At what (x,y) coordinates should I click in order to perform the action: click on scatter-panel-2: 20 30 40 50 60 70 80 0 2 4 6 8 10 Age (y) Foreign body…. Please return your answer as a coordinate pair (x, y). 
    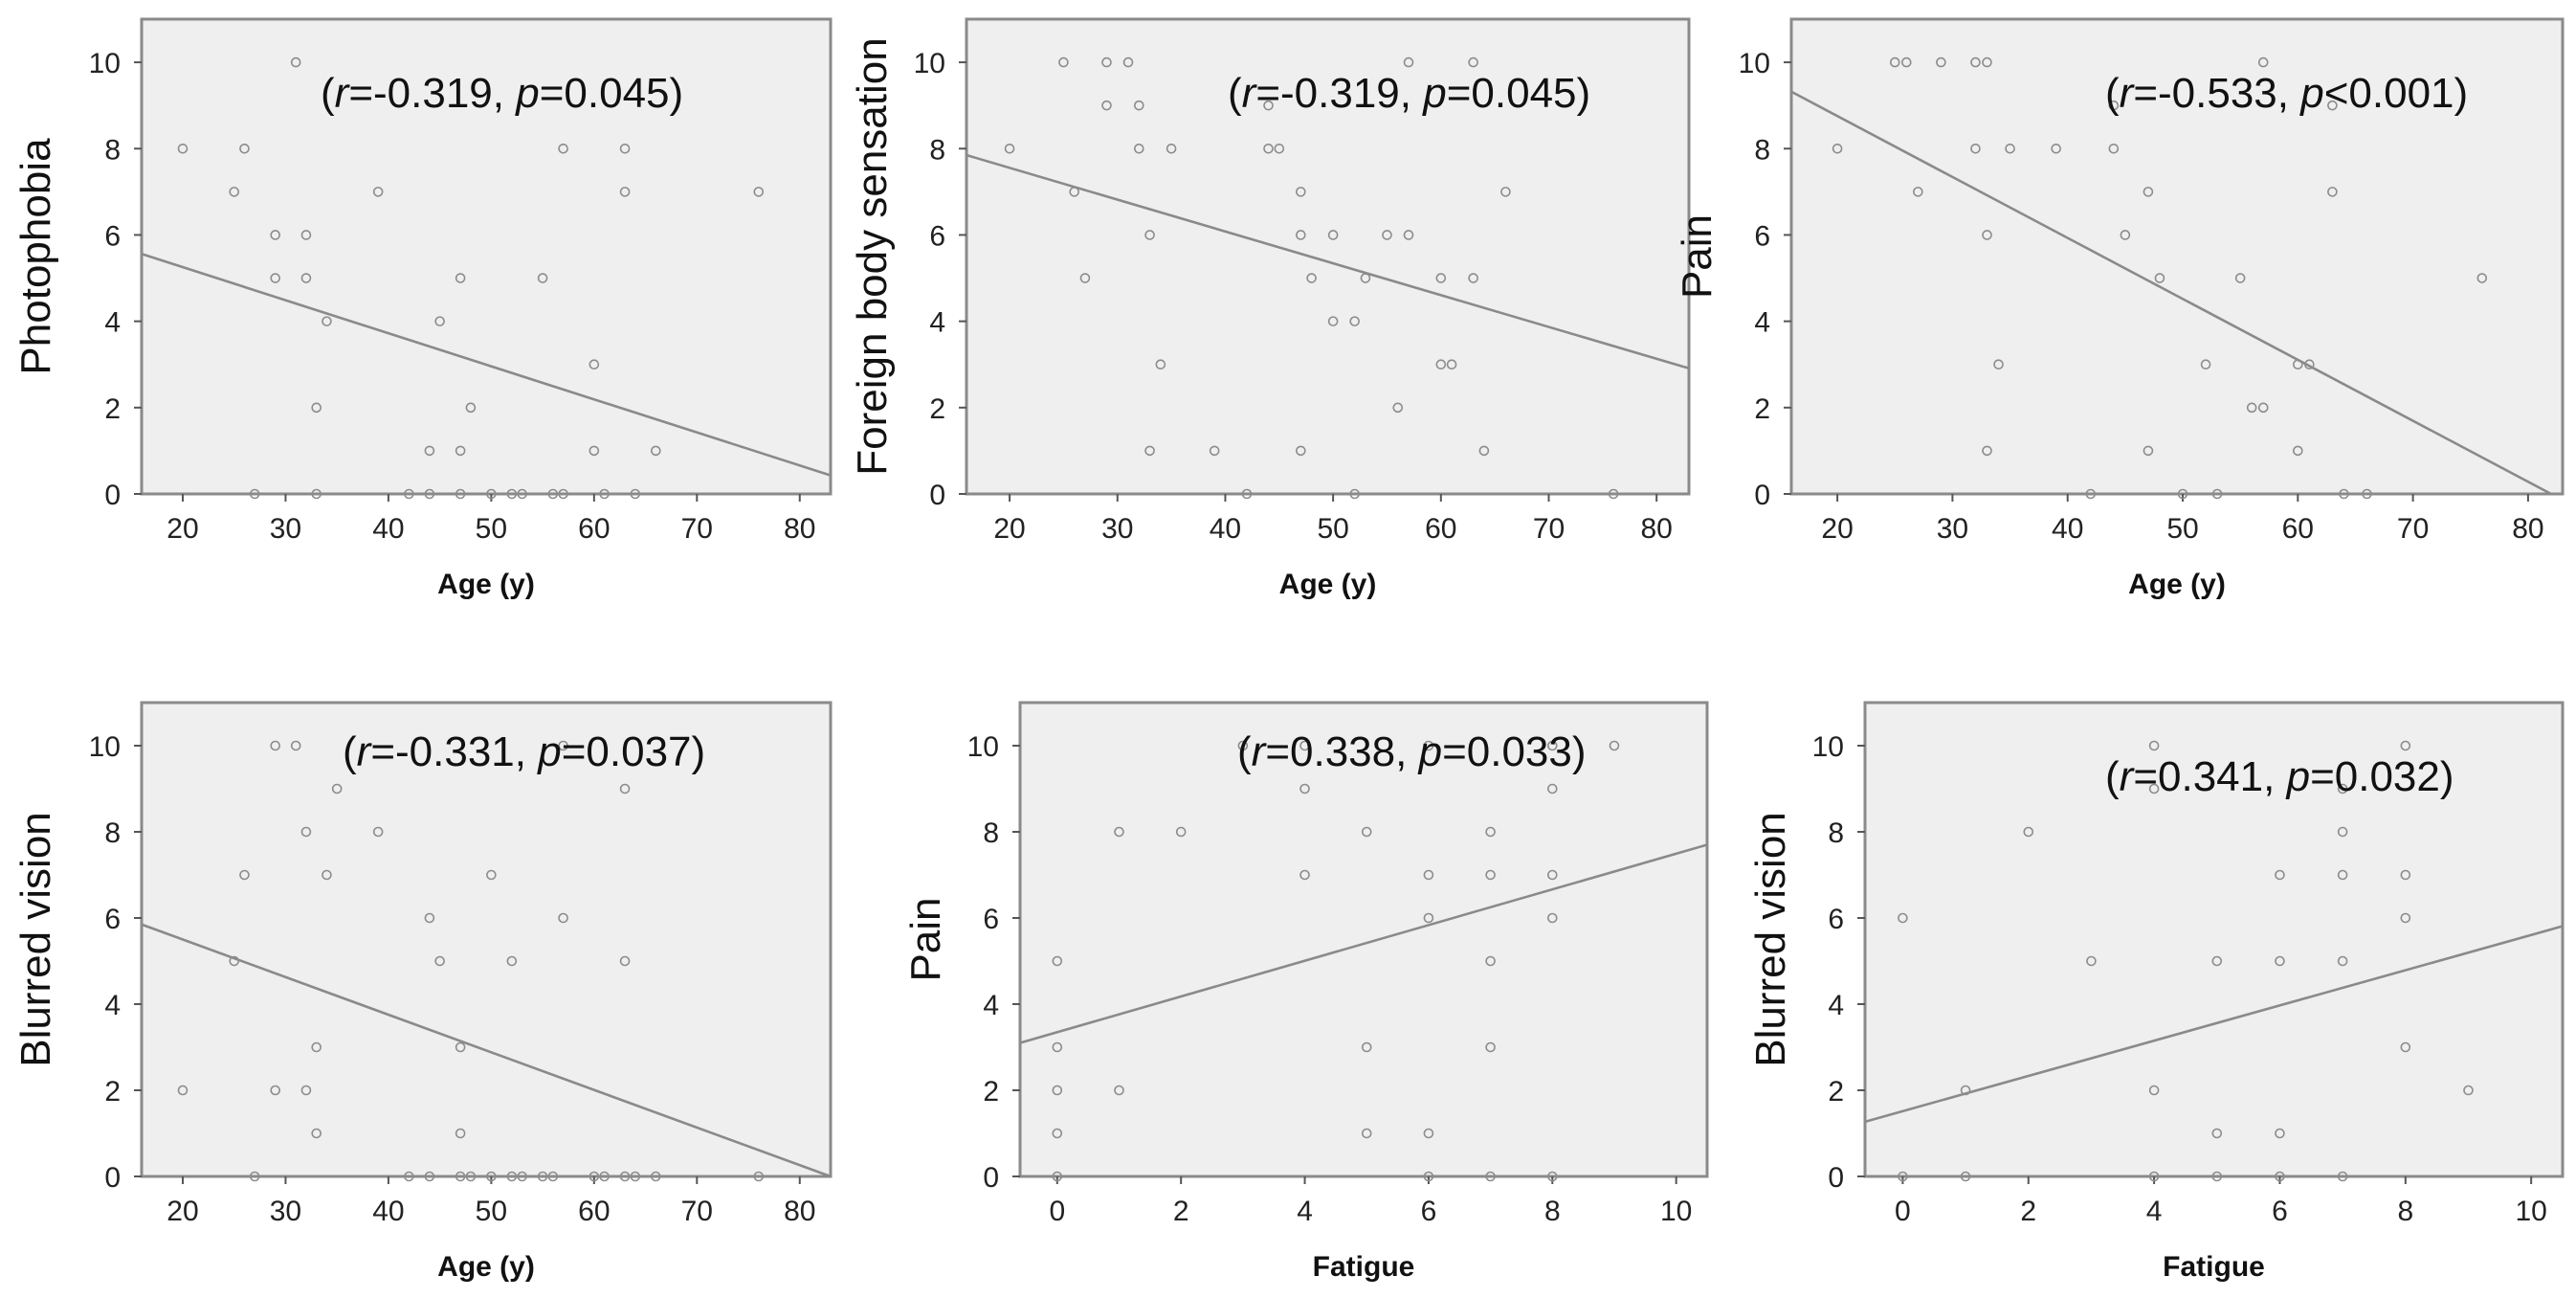
    Looking at the image, I should click on (1270, 308).